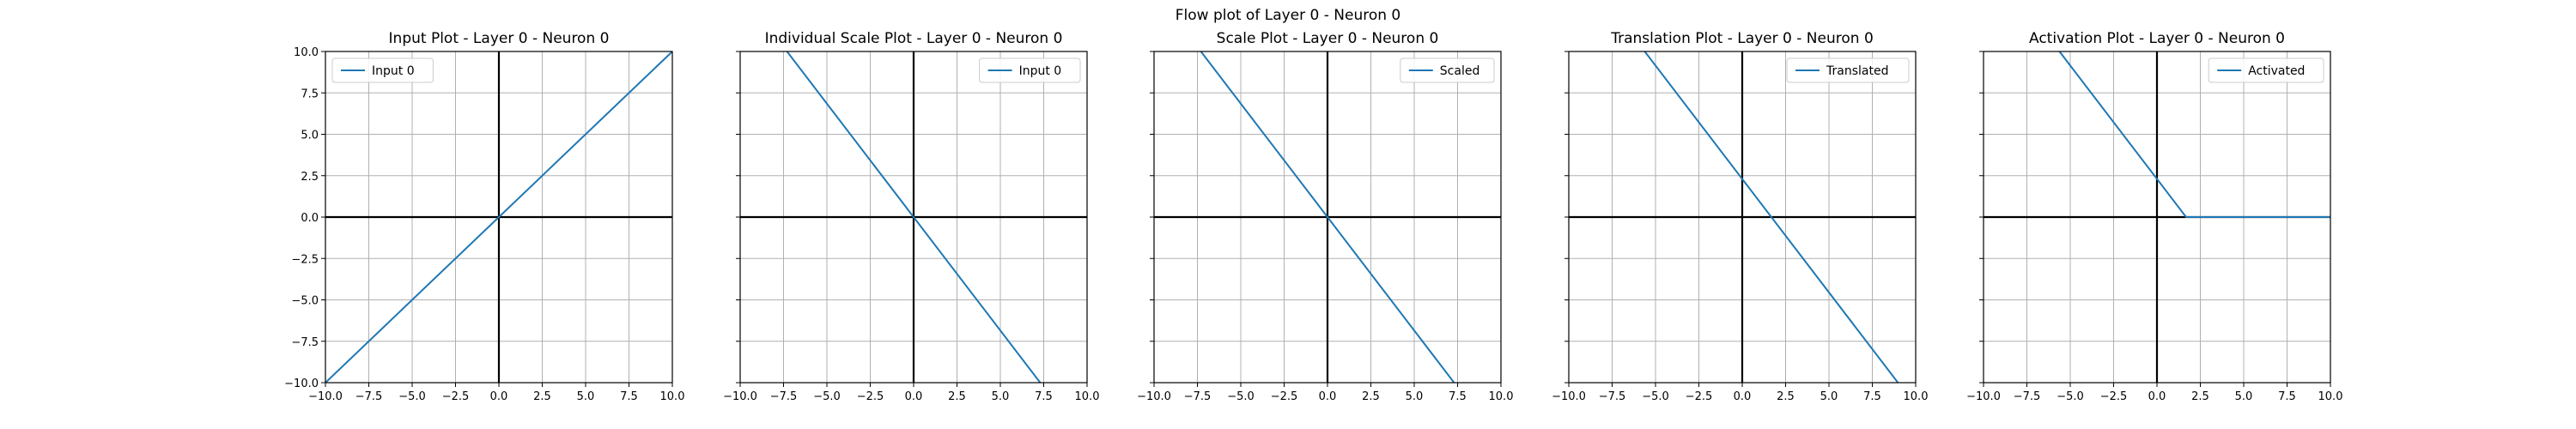  What do you see at coordinates (1857, 71) in the screenshot?
I see `legend-label: Translated` at bounding box center [1857, 71].